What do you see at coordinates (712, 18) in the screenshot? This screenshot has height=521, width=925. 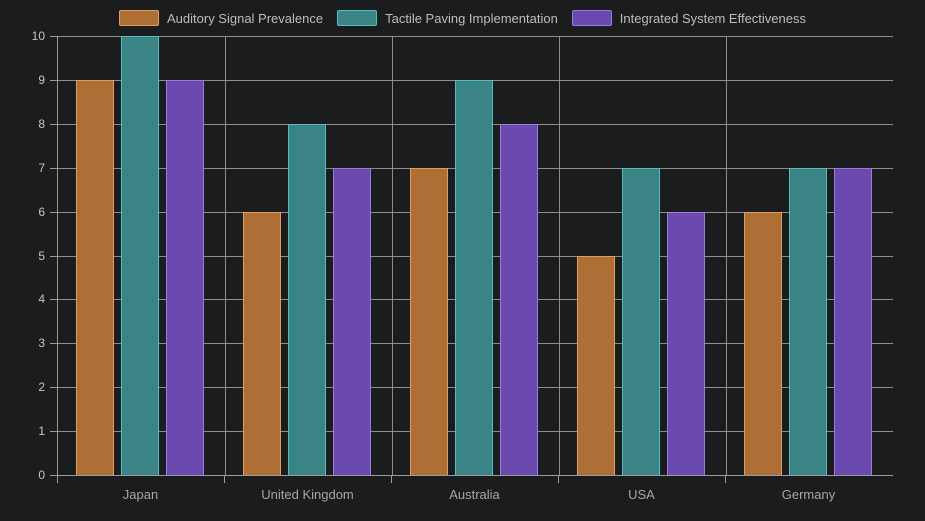 I see `legend-label: Integrated System Effectiveness` at bounding box center [712, 18].